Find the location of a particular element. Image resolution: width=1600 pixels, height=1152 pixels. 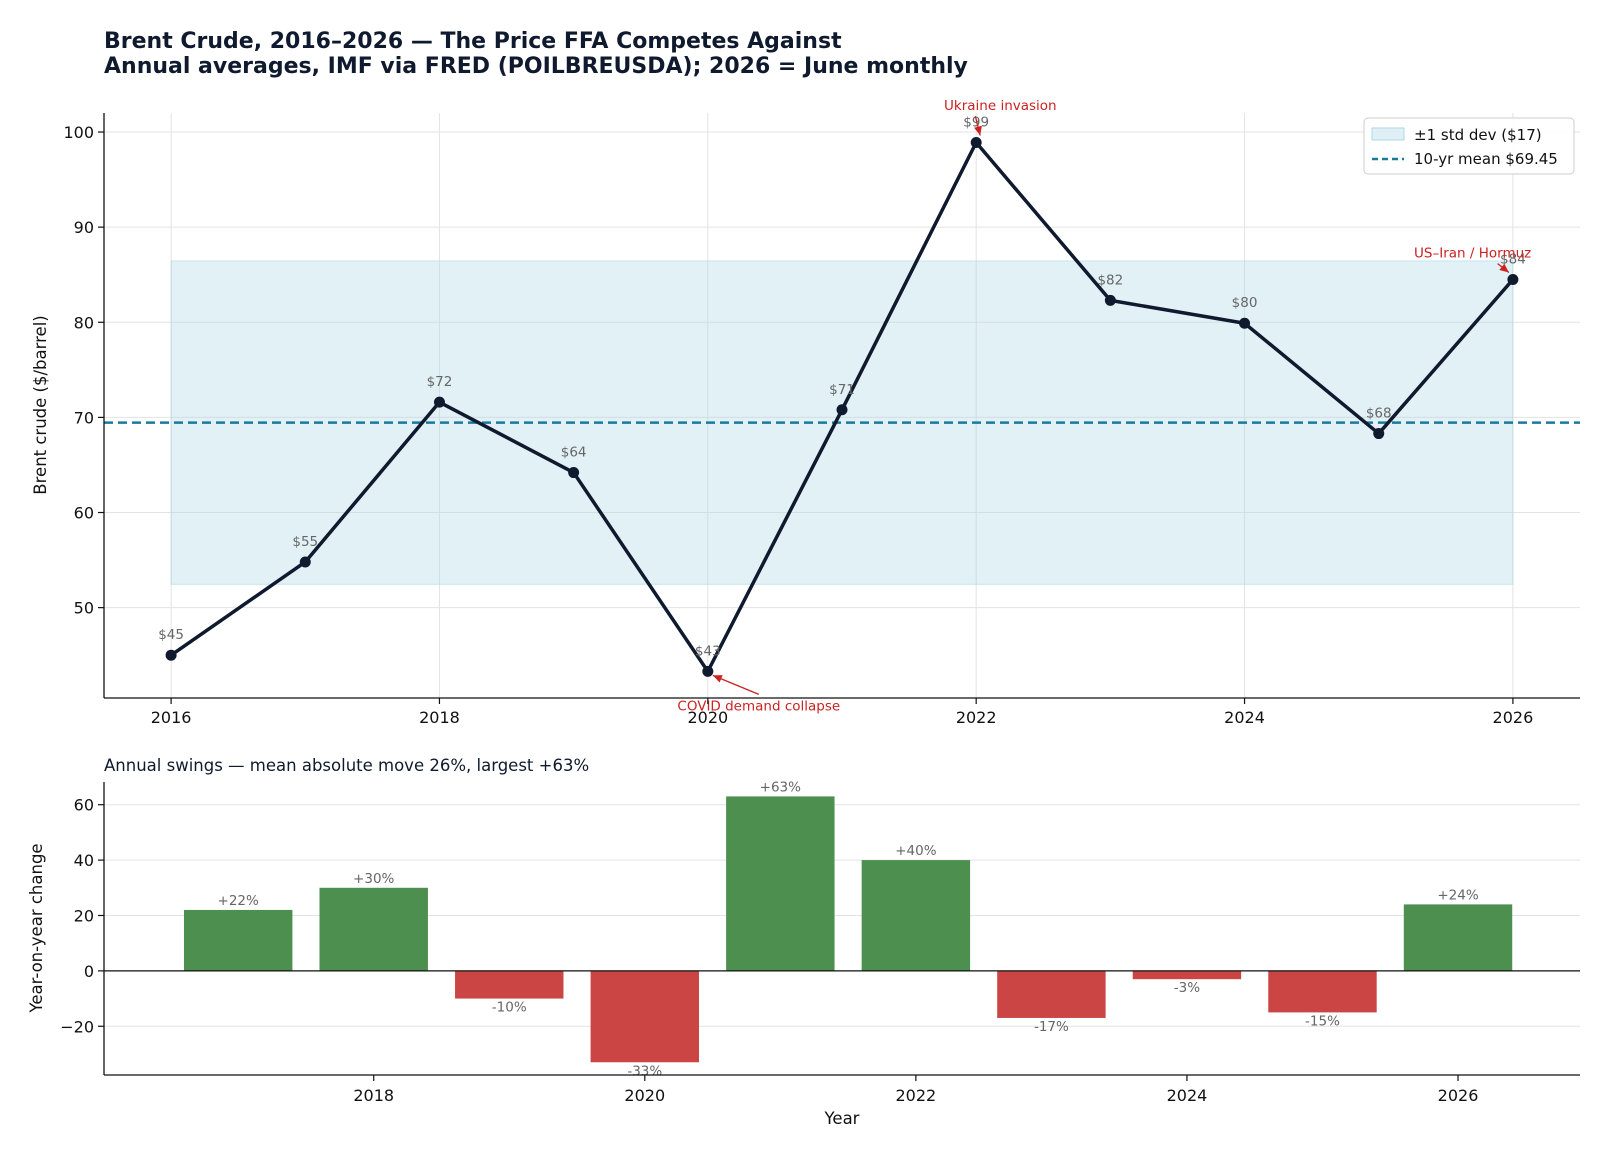

legend-swatch-band is located at coordinates (1388, 134).